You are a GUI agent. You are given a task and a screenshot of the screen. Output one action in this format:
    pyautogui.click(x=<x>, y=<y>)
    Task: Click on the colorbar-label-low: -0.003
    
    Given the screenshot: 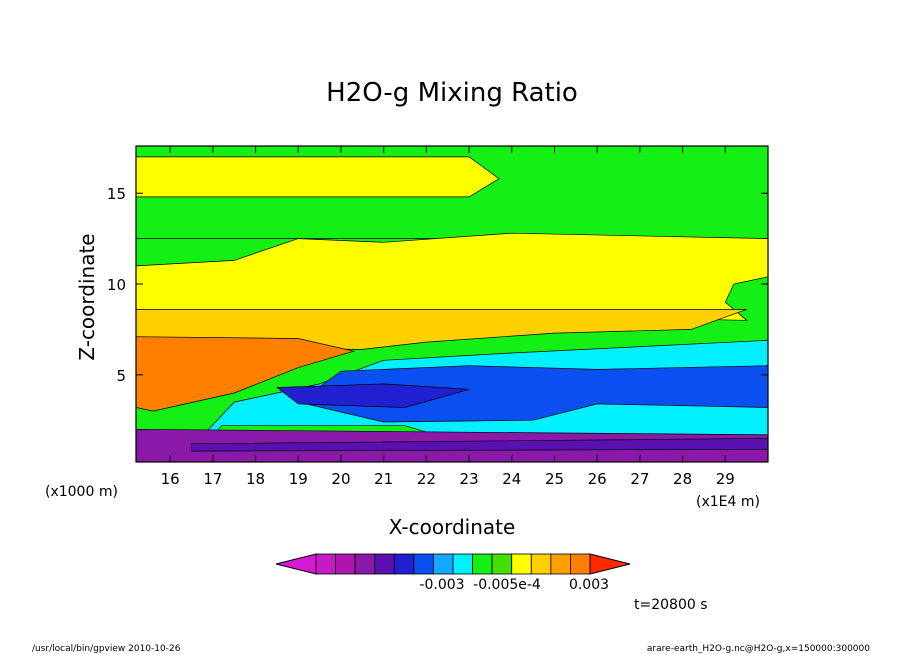 What is the action you would take?
    pyautogui.click(x=441, y=585)
    